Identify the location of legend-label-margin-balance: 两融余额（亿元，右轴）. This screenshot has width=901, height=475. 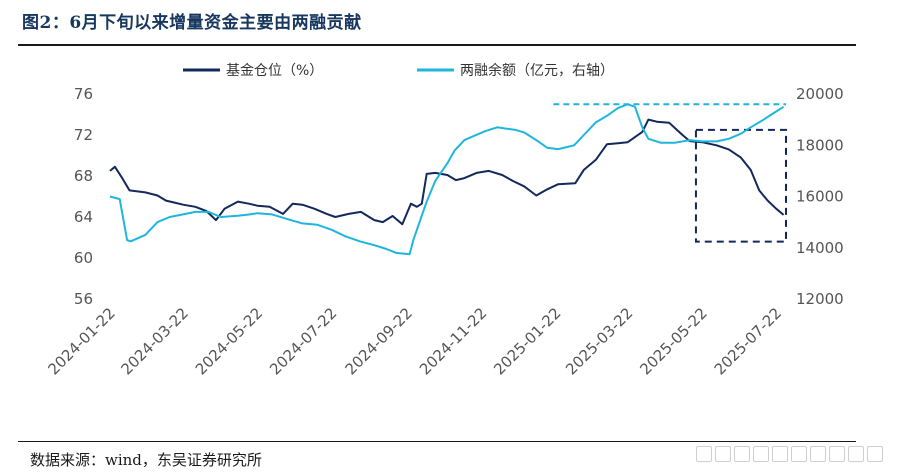
(537, 70).